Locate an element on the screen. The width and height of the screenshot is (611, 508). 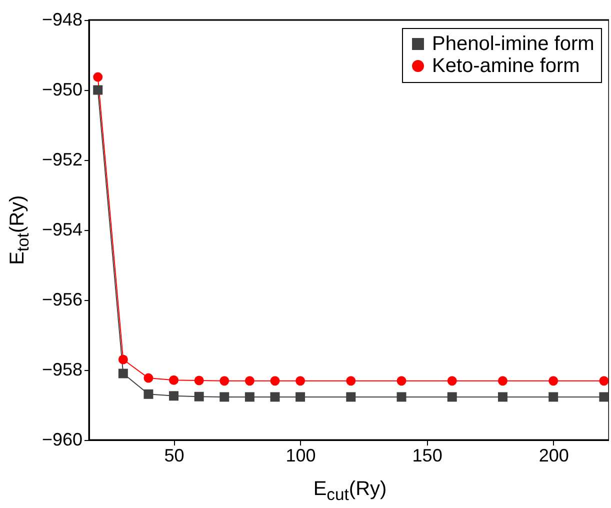
x-tick-label: 200 is located at coordinates (553, 456).